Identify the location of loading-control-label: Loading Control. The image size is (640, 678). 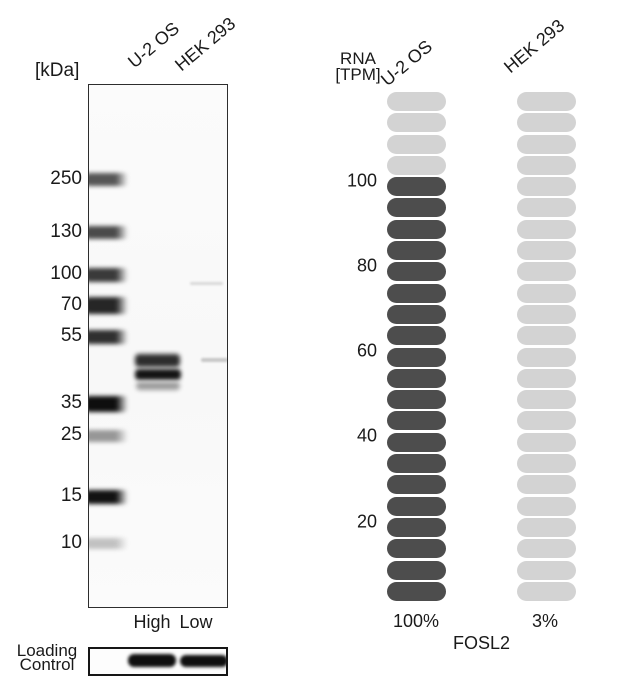
(47, 657).